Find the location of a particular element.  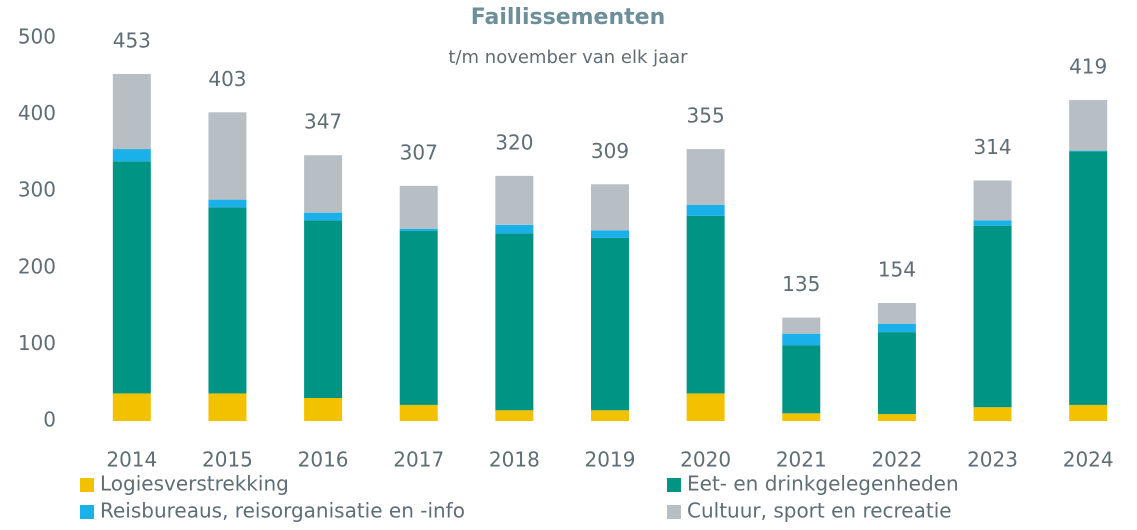

legend-label: Eet- en drinkgelegenheden is located at coordinates (823, 484).